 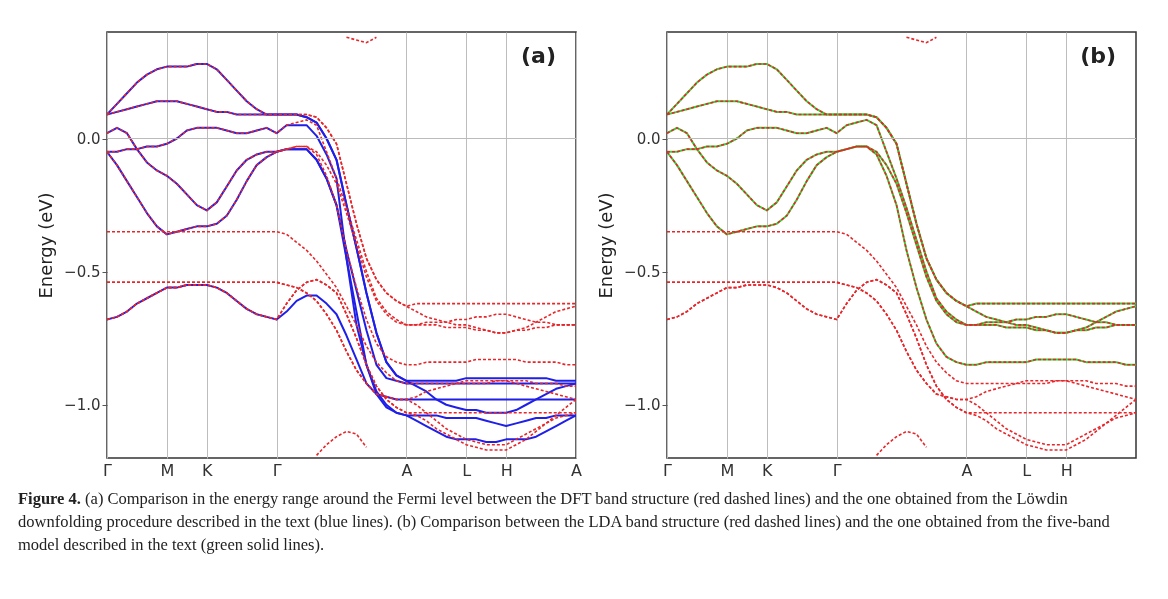 I want to click on annotation: (a), so click(x=538, y=55).